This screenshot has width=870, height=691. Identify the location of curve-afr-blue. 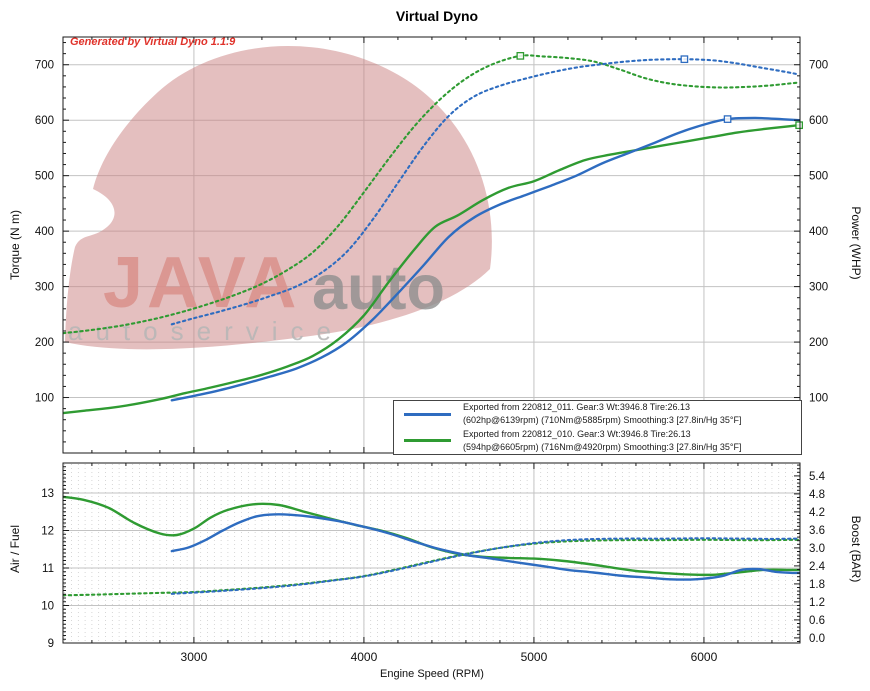
(485, 547).